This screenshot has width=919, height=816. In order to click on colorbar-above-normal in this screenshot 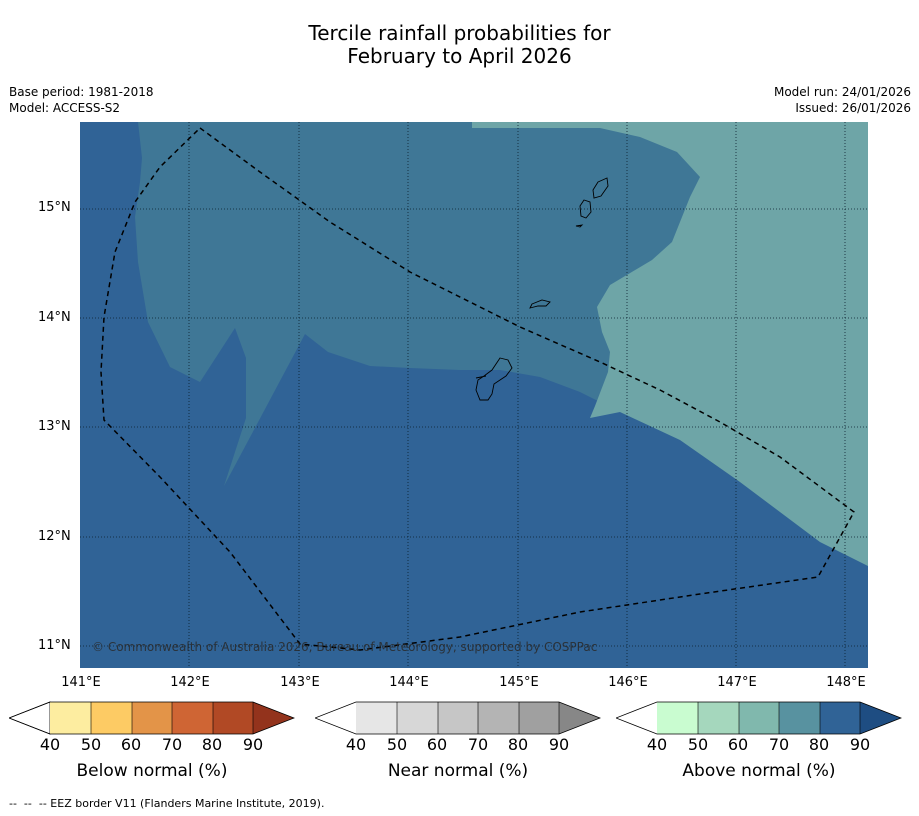, I will do `click(759, 718)`.